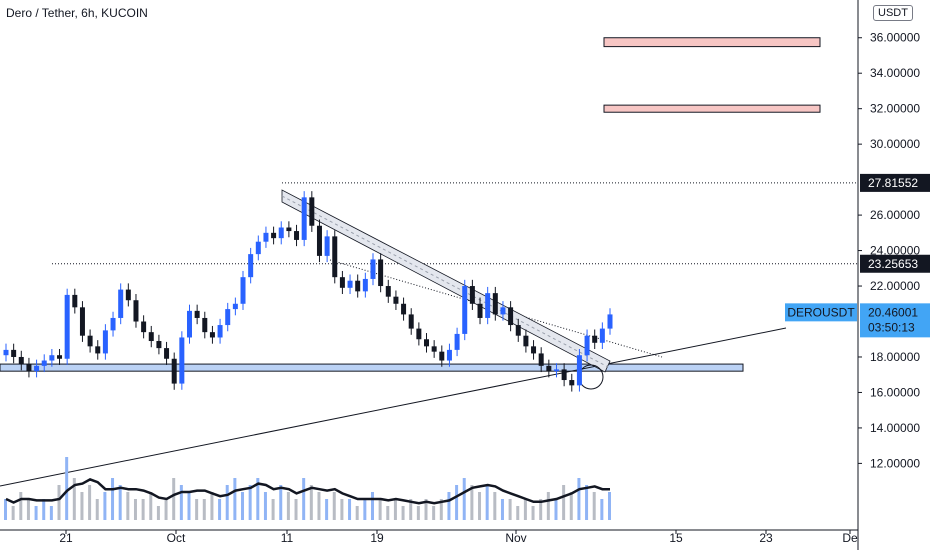 This screenshot has height=550, width=932. I want to click on volume-average-line, so click(307, 491).